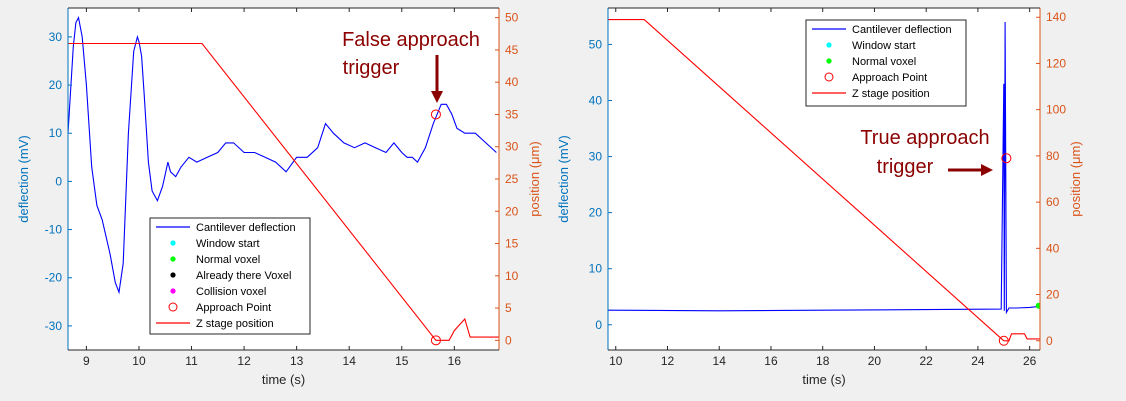 This screenshot has height=401, width=1126. Describe the element at coordinates (512, 18) in the screenshot. I see `right-y-tick-label: 50` at that location.